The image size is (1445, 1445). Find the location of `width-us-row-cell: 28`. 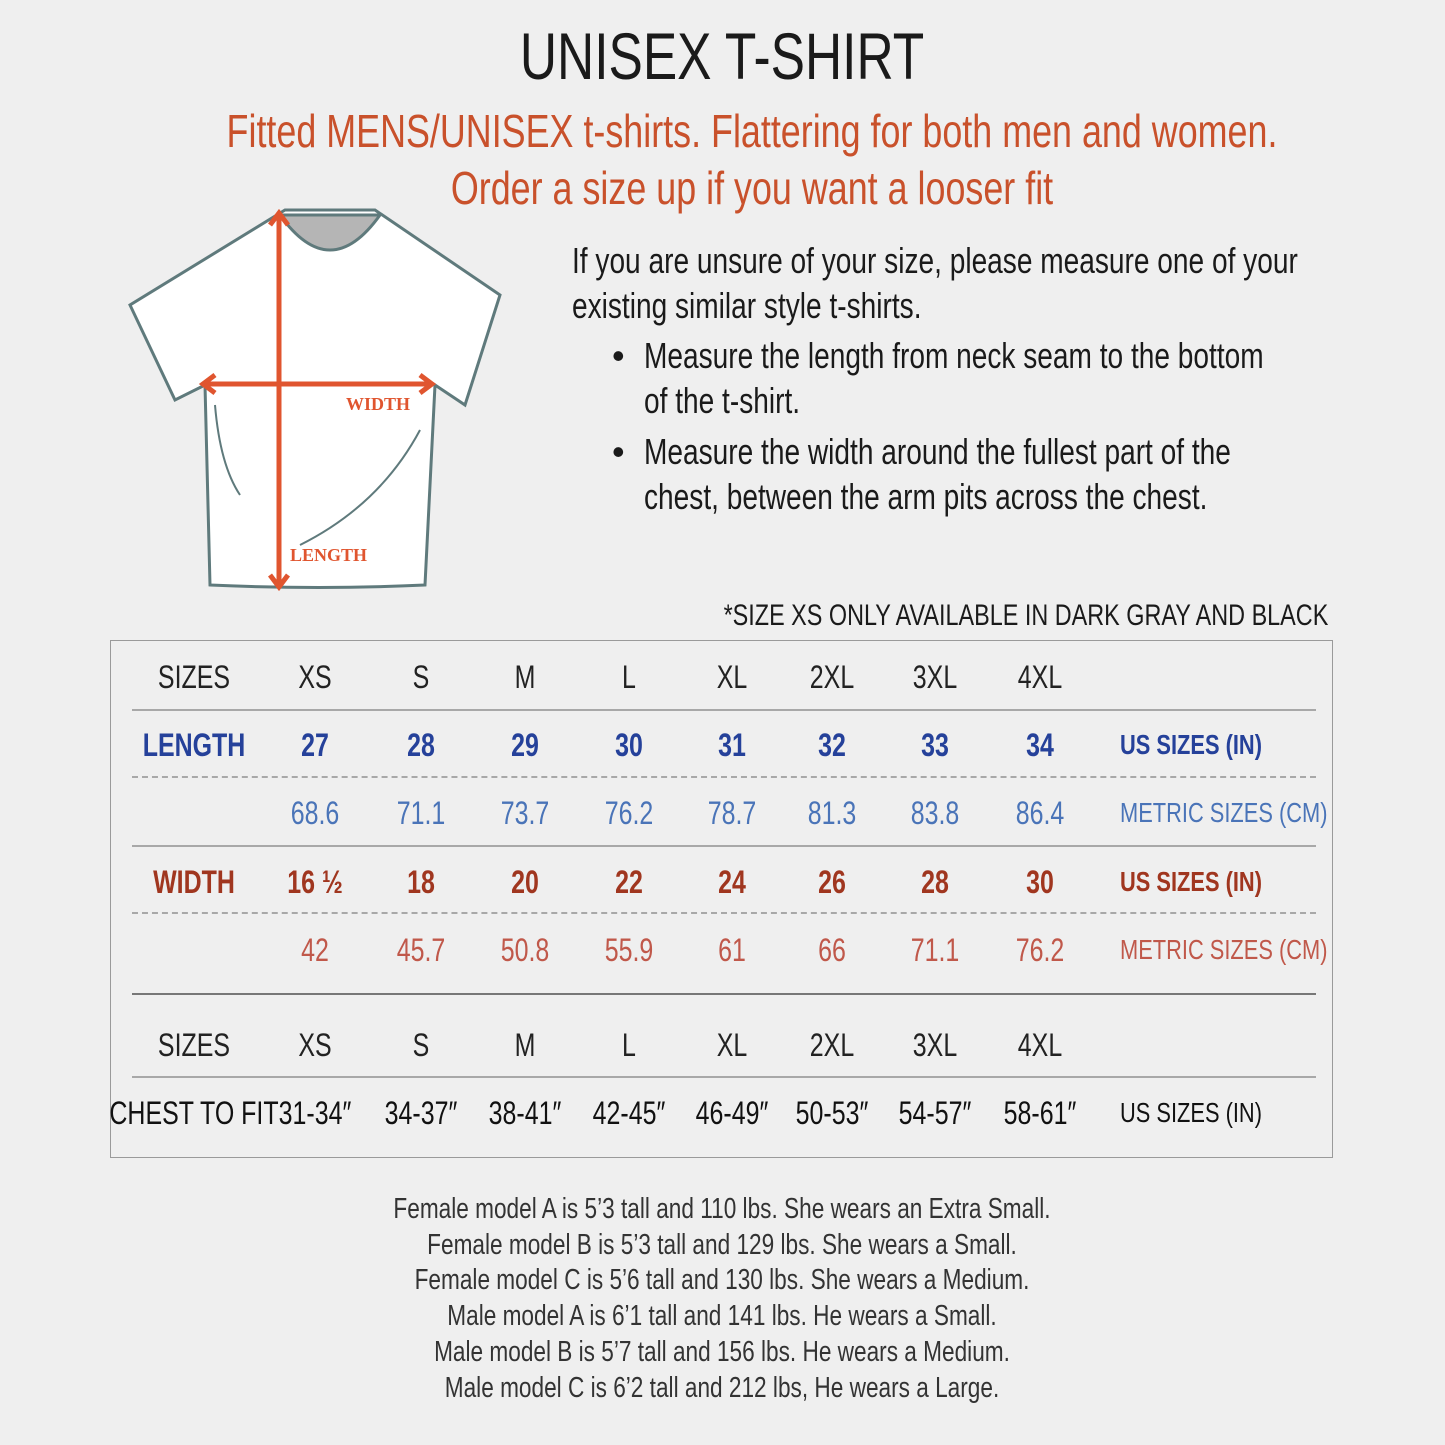

width-us-row-cell: 28 is located at coordinates (935, 882).